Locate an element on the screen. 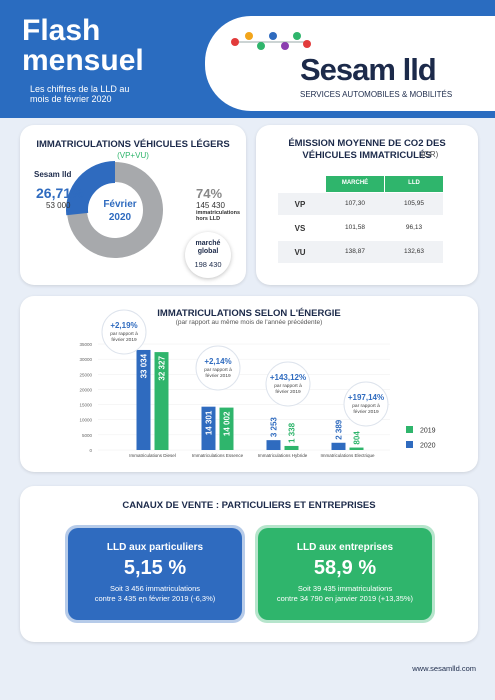  channel-value: 5,15 % is located at coordinates (155, 568).